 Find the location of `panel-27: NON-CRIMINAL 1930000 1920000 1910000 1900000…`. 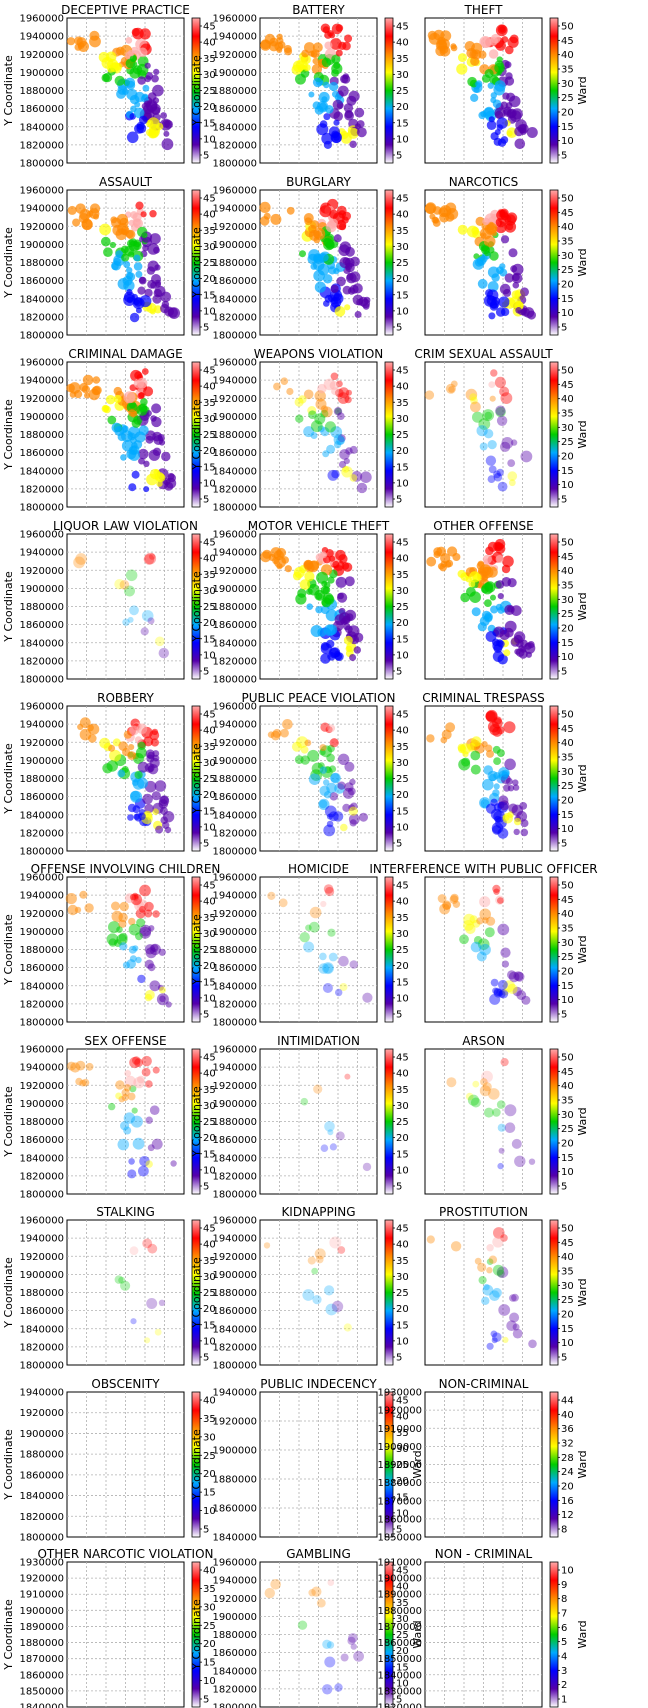

panel-27: NON-CRIMINAL 1930000 1920000 1910000 1900000… is located at coordinates (483, 1460).